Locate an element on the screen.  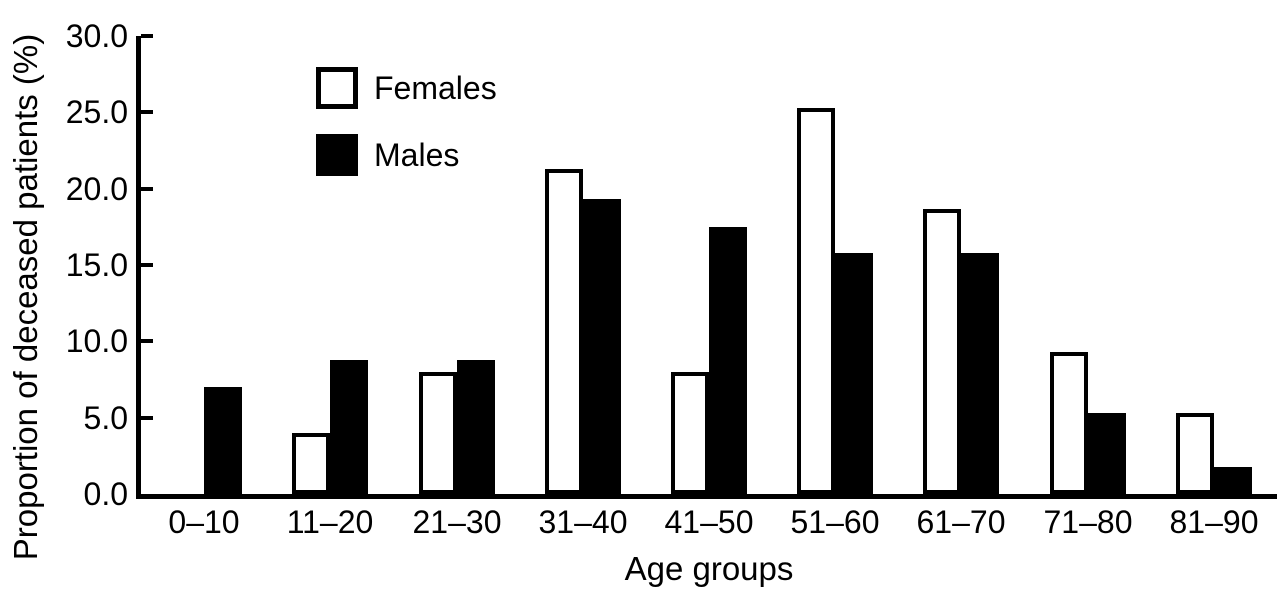
bar-males-51–60 is located at coordinates (854, 373).